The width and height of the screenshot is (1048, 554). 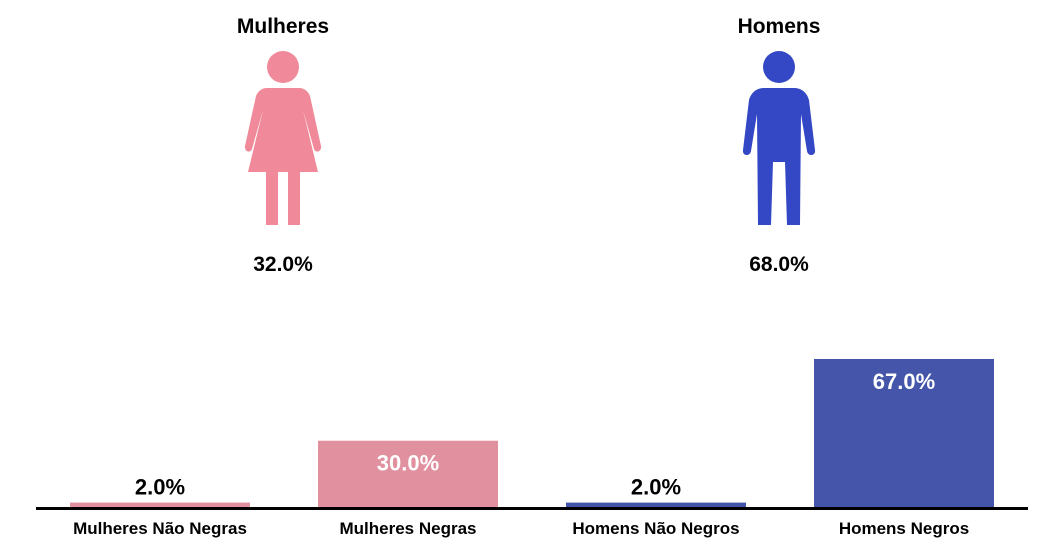 I want to click on category-label: Homens Negros, so click(x=904, y=528).